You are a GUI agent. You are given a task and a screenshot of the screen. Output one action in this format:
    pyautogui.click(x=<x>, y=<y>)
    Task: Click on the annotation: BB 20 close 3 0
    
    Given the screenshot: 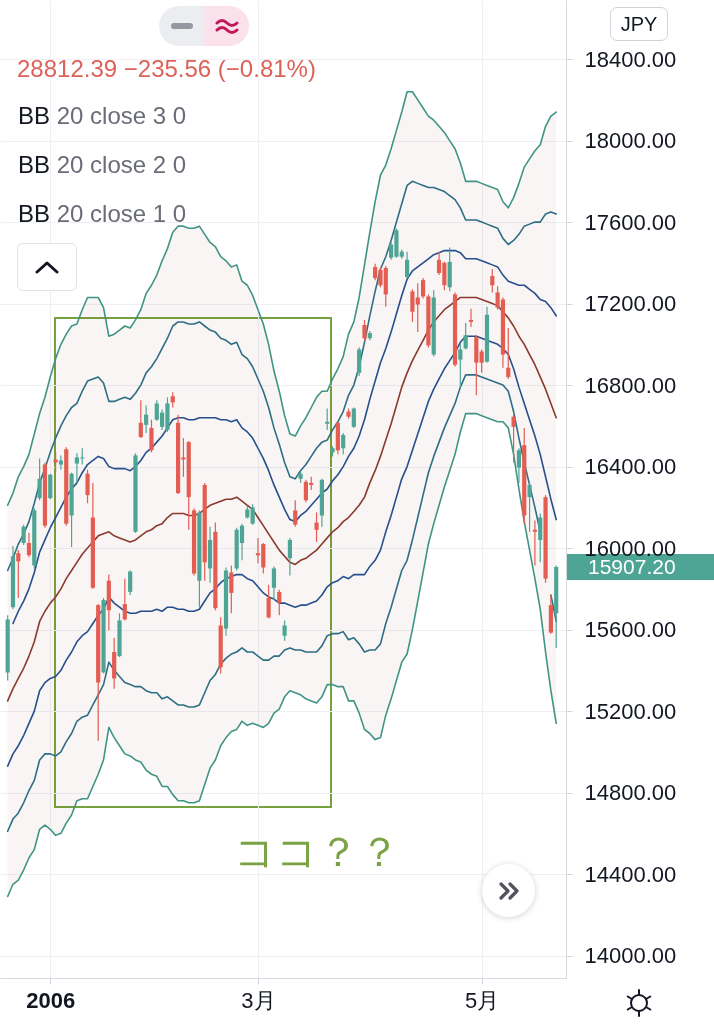 What is the action you would take?
    pyautogui.click(x=102, y=115)
    